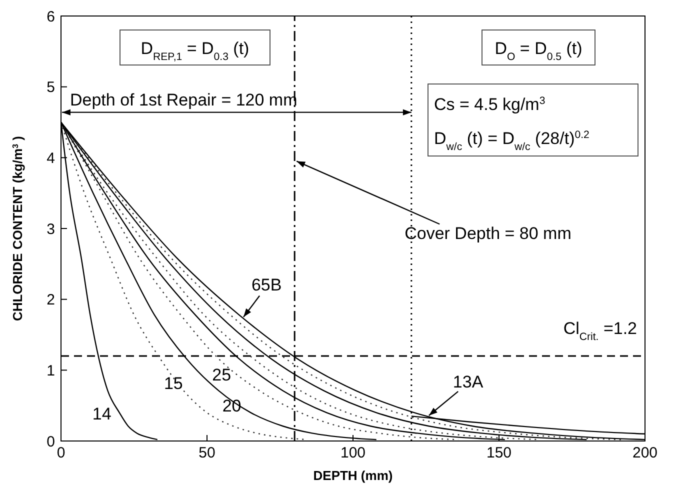 This screenshot has height=486, width=673. What do you see at coordinates (50, 158) in the screenshot?
I see `y-tick-label: 4` at bounding box center [50, 158].